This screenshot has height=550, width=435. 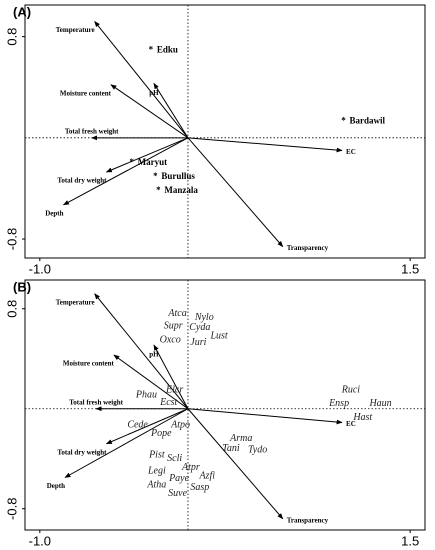 I want to click on species-label: Cede, so click(x=137, y=424).